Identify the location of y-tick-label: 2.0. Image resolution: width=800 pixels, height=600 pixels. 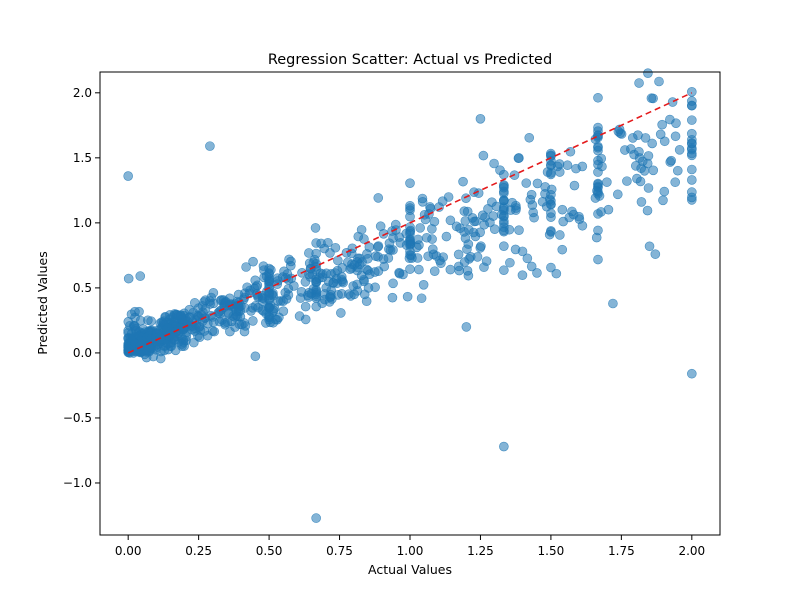
(82, 93).